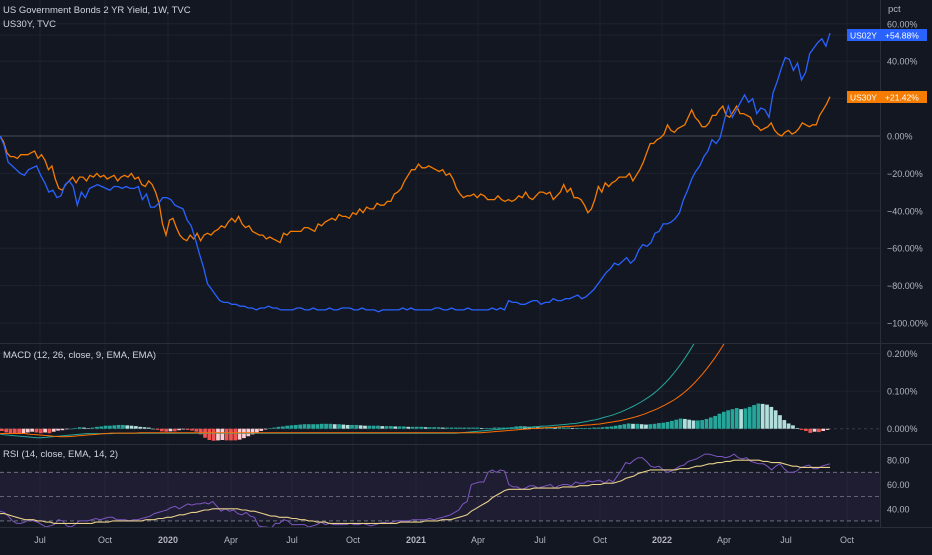 The width and height of the screenshot is (932, 555). What do you see at coordinates (905, 249) in the screenshot?
I see `price-tick-label: −60.00%` at bounding box center [905, 249].